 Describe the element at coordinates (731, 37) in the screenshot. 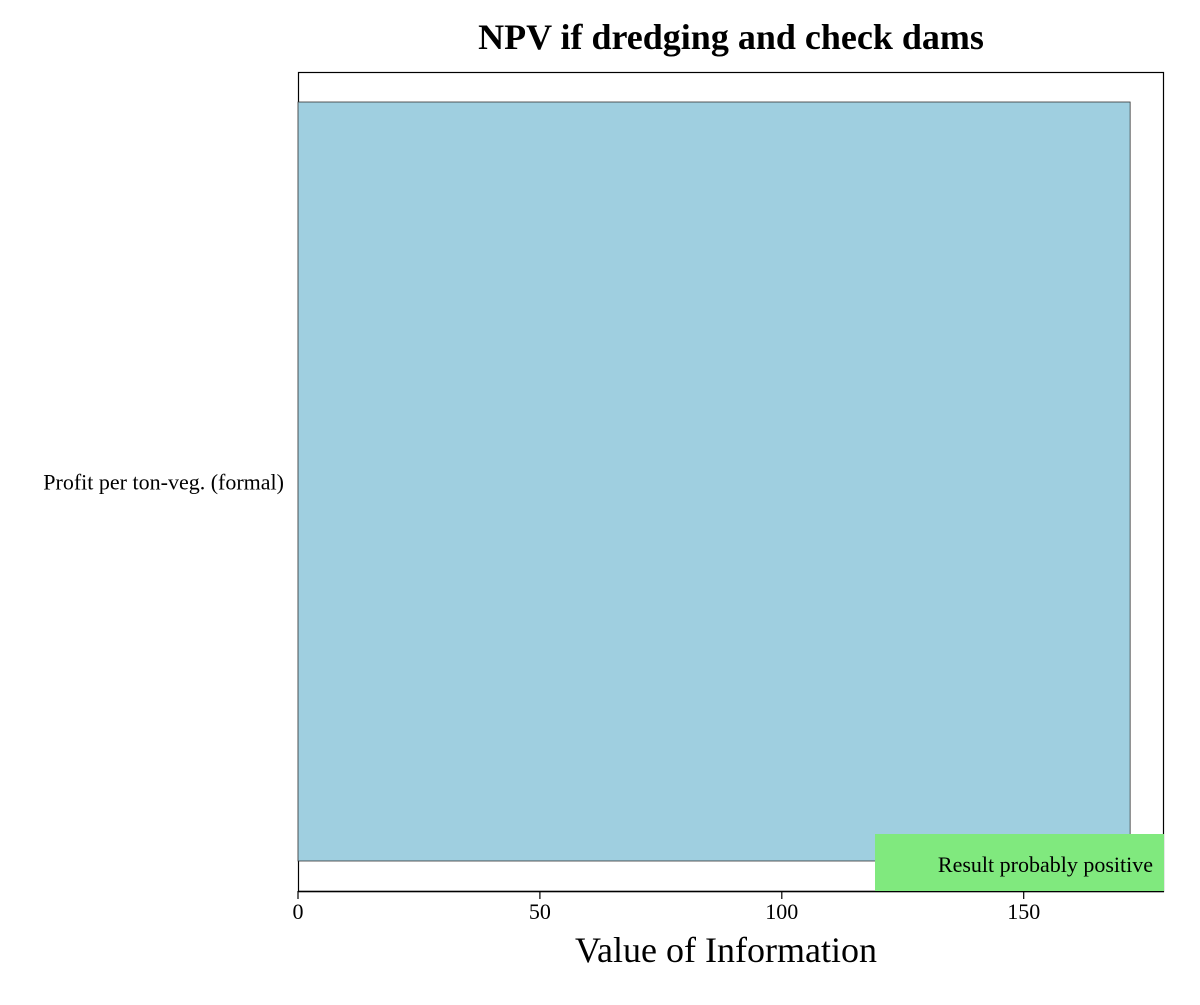

I see `chart-title: NPV if dredging and check dams` at that location.